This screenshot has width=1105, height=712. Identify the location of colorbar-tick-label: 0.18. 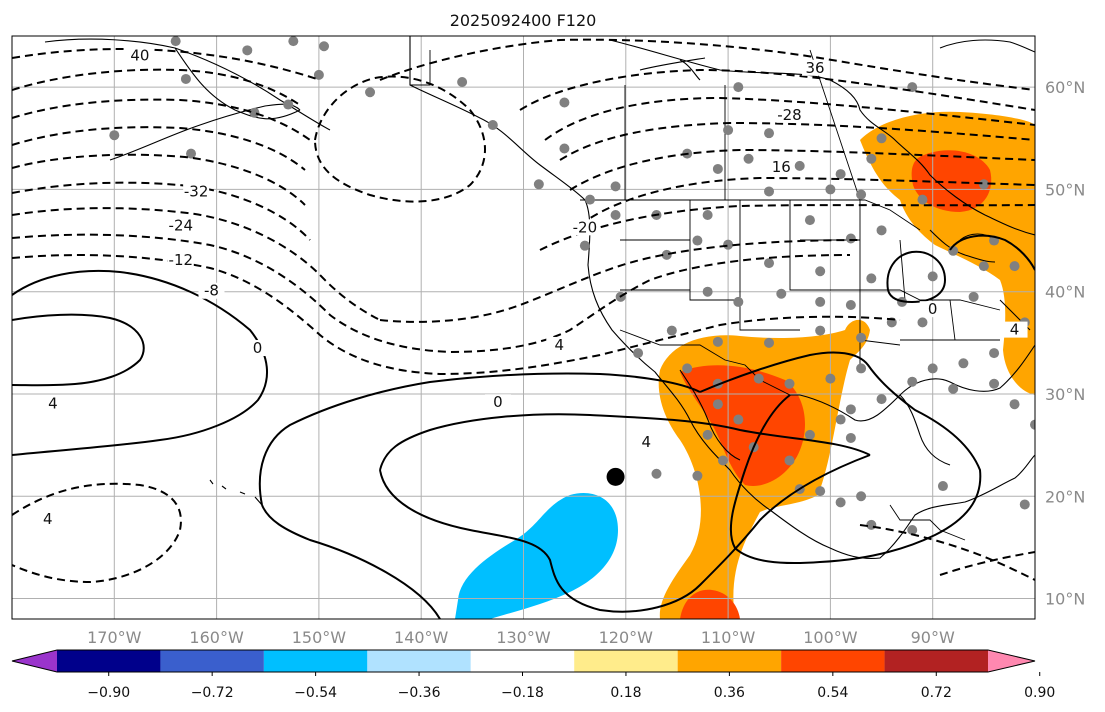
(625, 693).